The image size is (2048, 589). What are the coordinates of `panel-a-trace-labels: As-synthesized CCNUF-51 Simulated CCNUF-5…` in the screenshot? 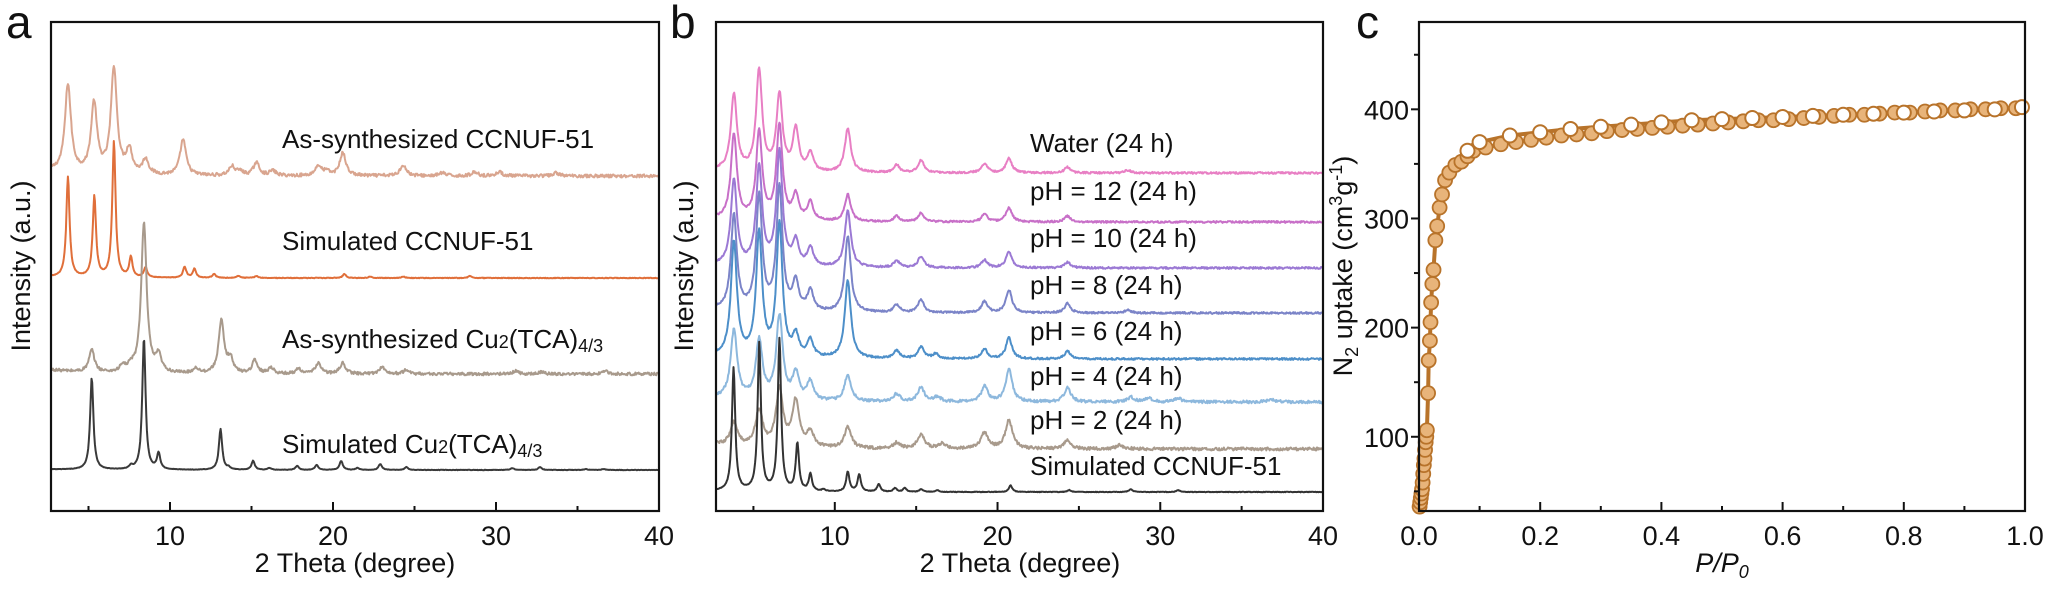 It's located at (442, 292).